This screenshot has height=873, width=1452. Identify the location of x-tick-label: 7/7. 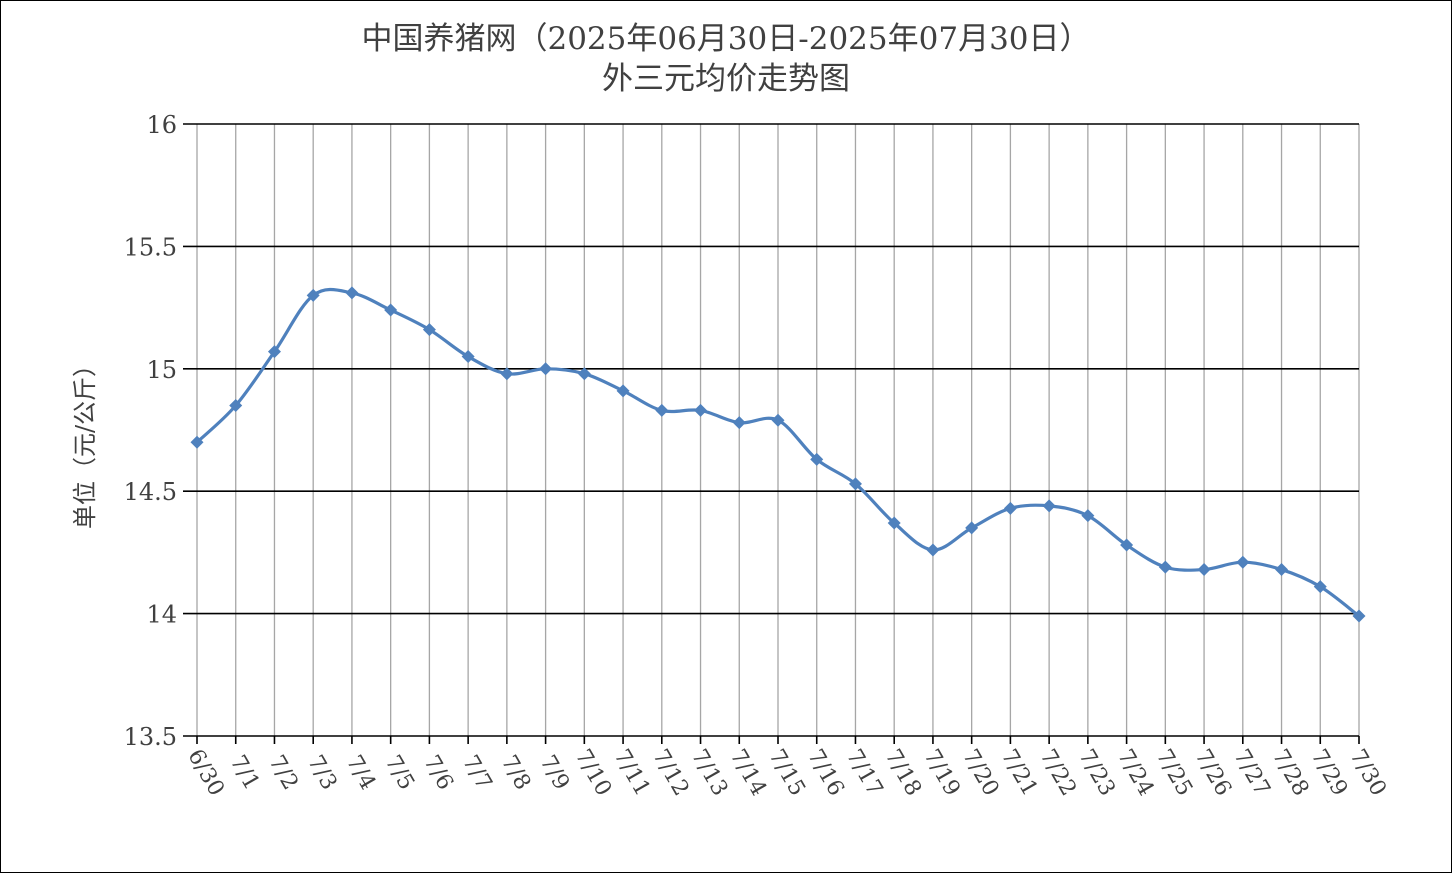
(476, 772).